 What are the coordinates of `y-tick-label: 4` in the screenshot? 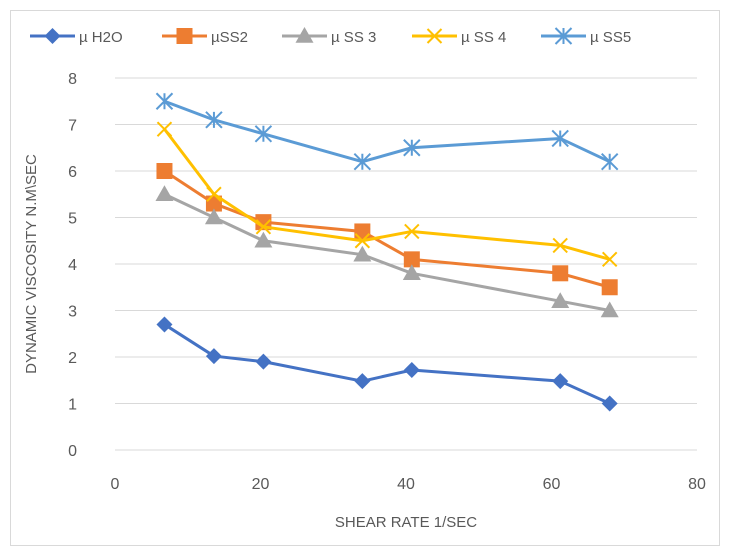 It's located at (72, 265).